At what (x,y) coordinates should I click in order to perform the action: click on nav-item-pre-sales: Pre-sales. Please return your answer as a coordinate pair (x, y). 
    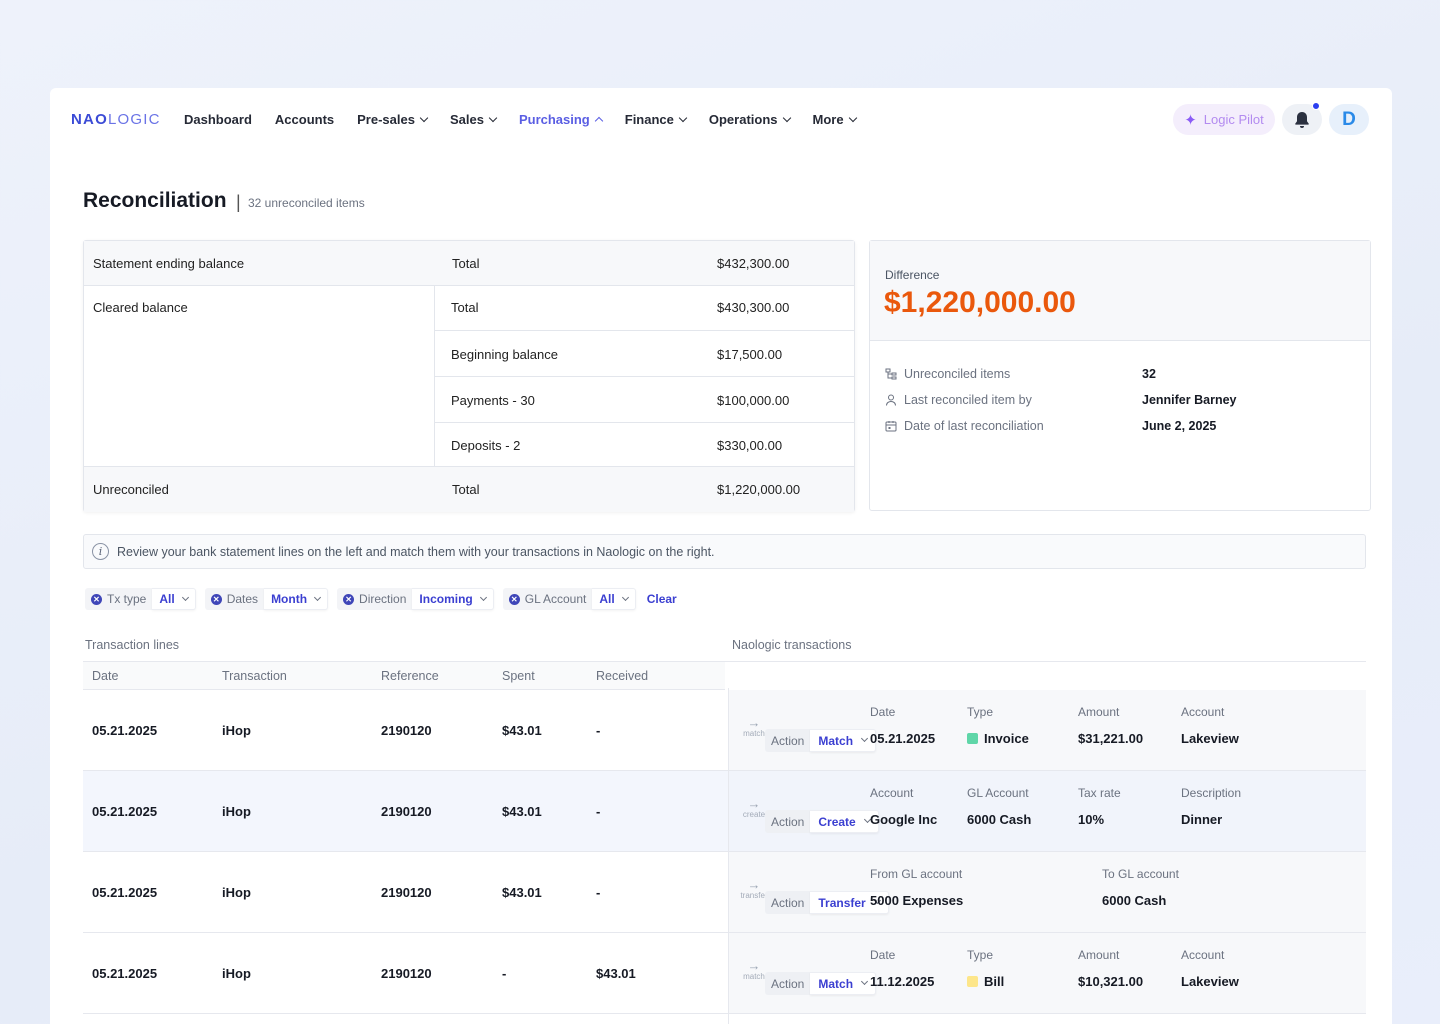
    Looking at the image, I should click on (393, 119).